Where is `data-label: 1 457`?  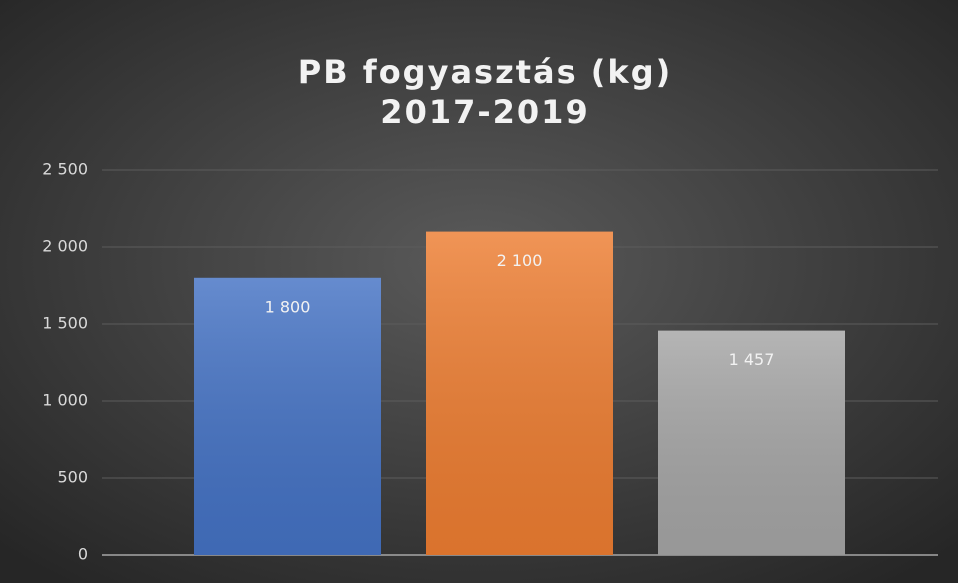 data-label: 1 457 is located at coordinates (752, 359).